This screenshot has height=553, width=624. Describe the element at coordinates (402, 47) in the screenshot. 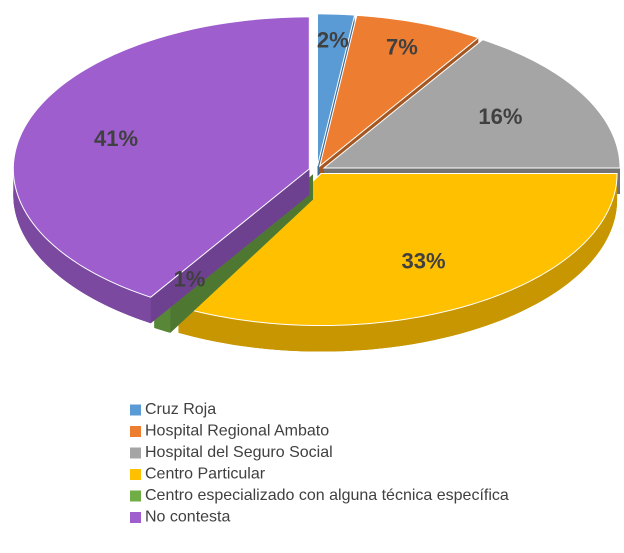

I see `data-label: 7%` at that location.